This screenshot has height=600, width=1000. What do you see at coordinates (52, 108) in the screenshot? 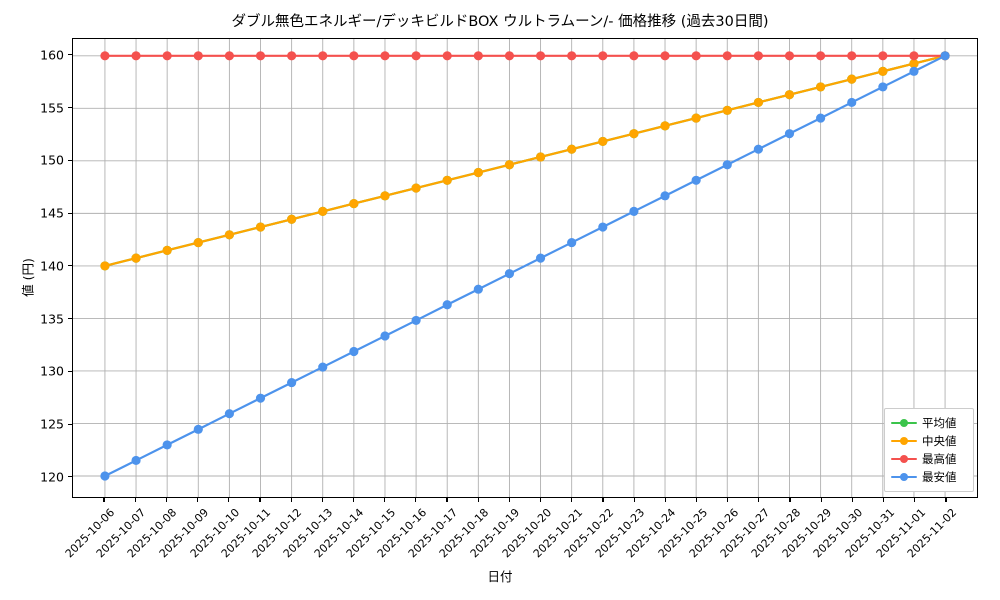
I see `y-tick-label: 155` at bounding box center [52, 108].